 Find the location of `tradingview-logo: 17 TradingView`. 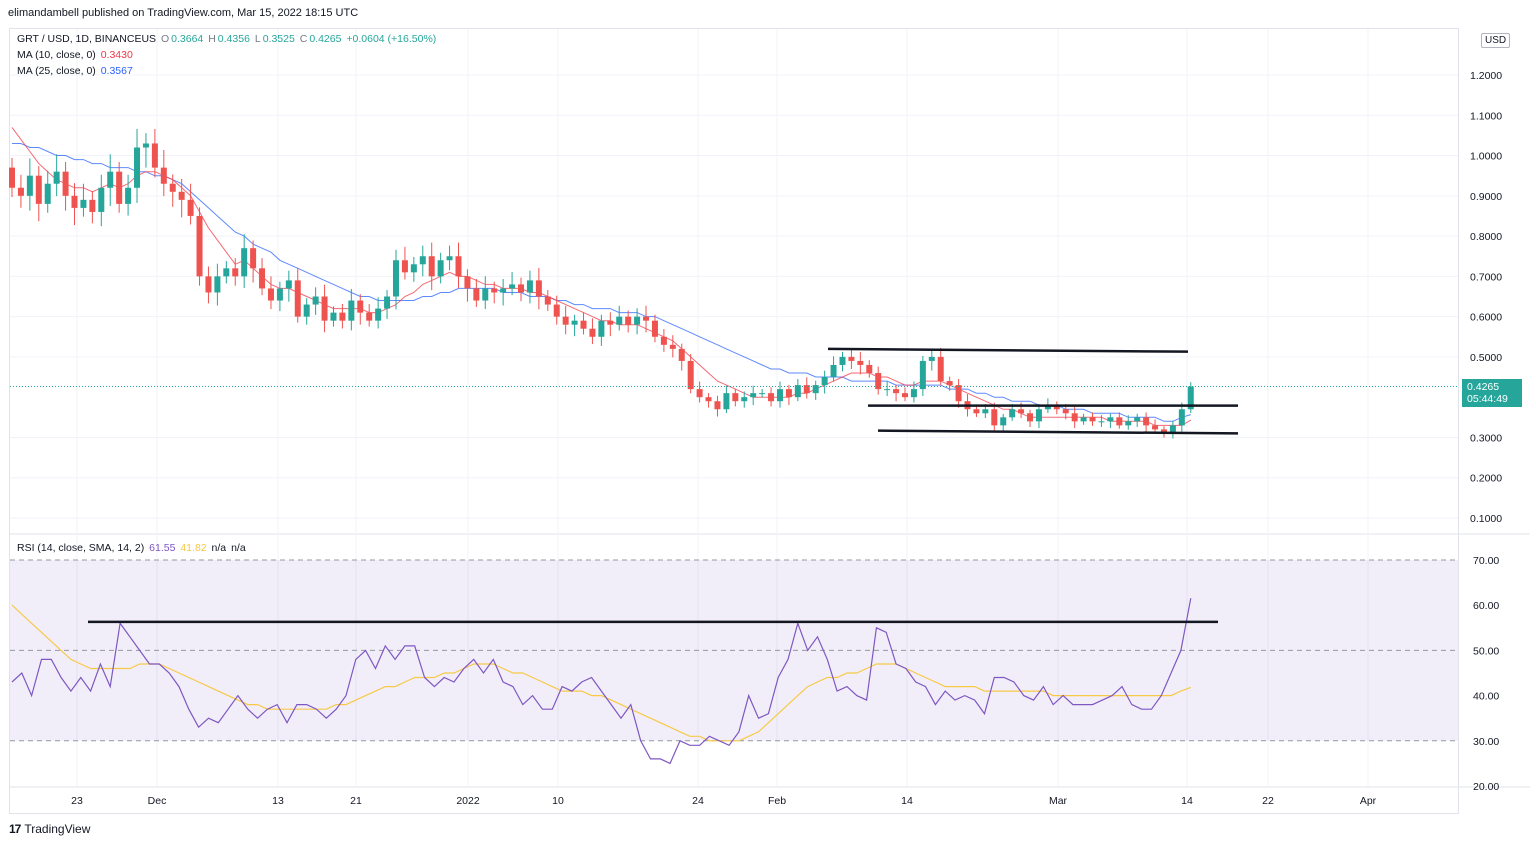

tradingview-logo: 17 TradingView is located at coordinates (49, 829).